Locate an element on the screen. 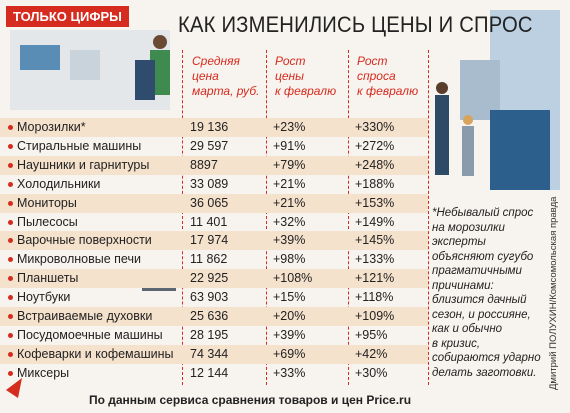 The width and height of the screenshot is (570, 413). cell-value: 33 089 is located at coordinates (209, 183).